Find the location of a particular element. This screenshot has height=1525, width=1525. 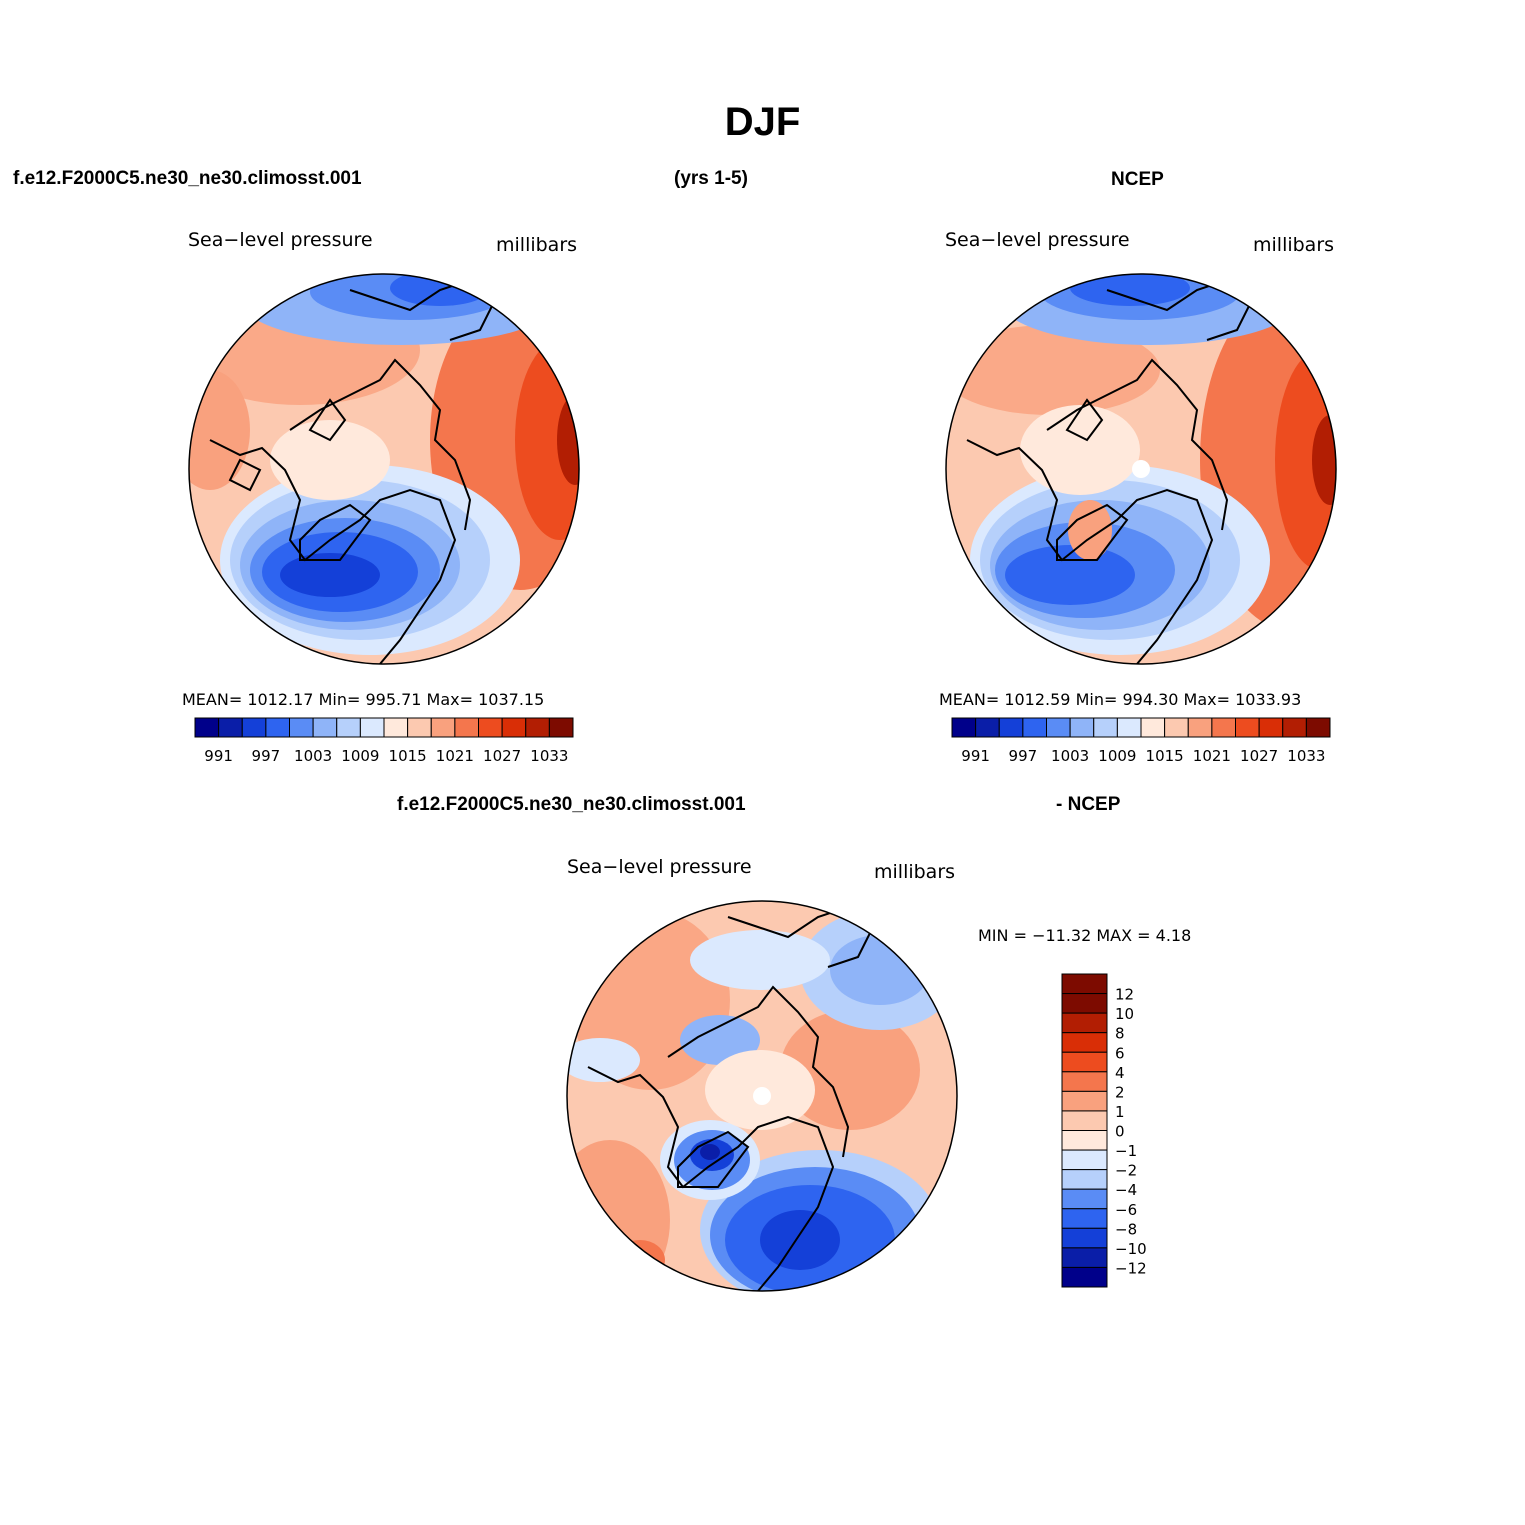

model-slp-map is located at coordinates (384, 469).